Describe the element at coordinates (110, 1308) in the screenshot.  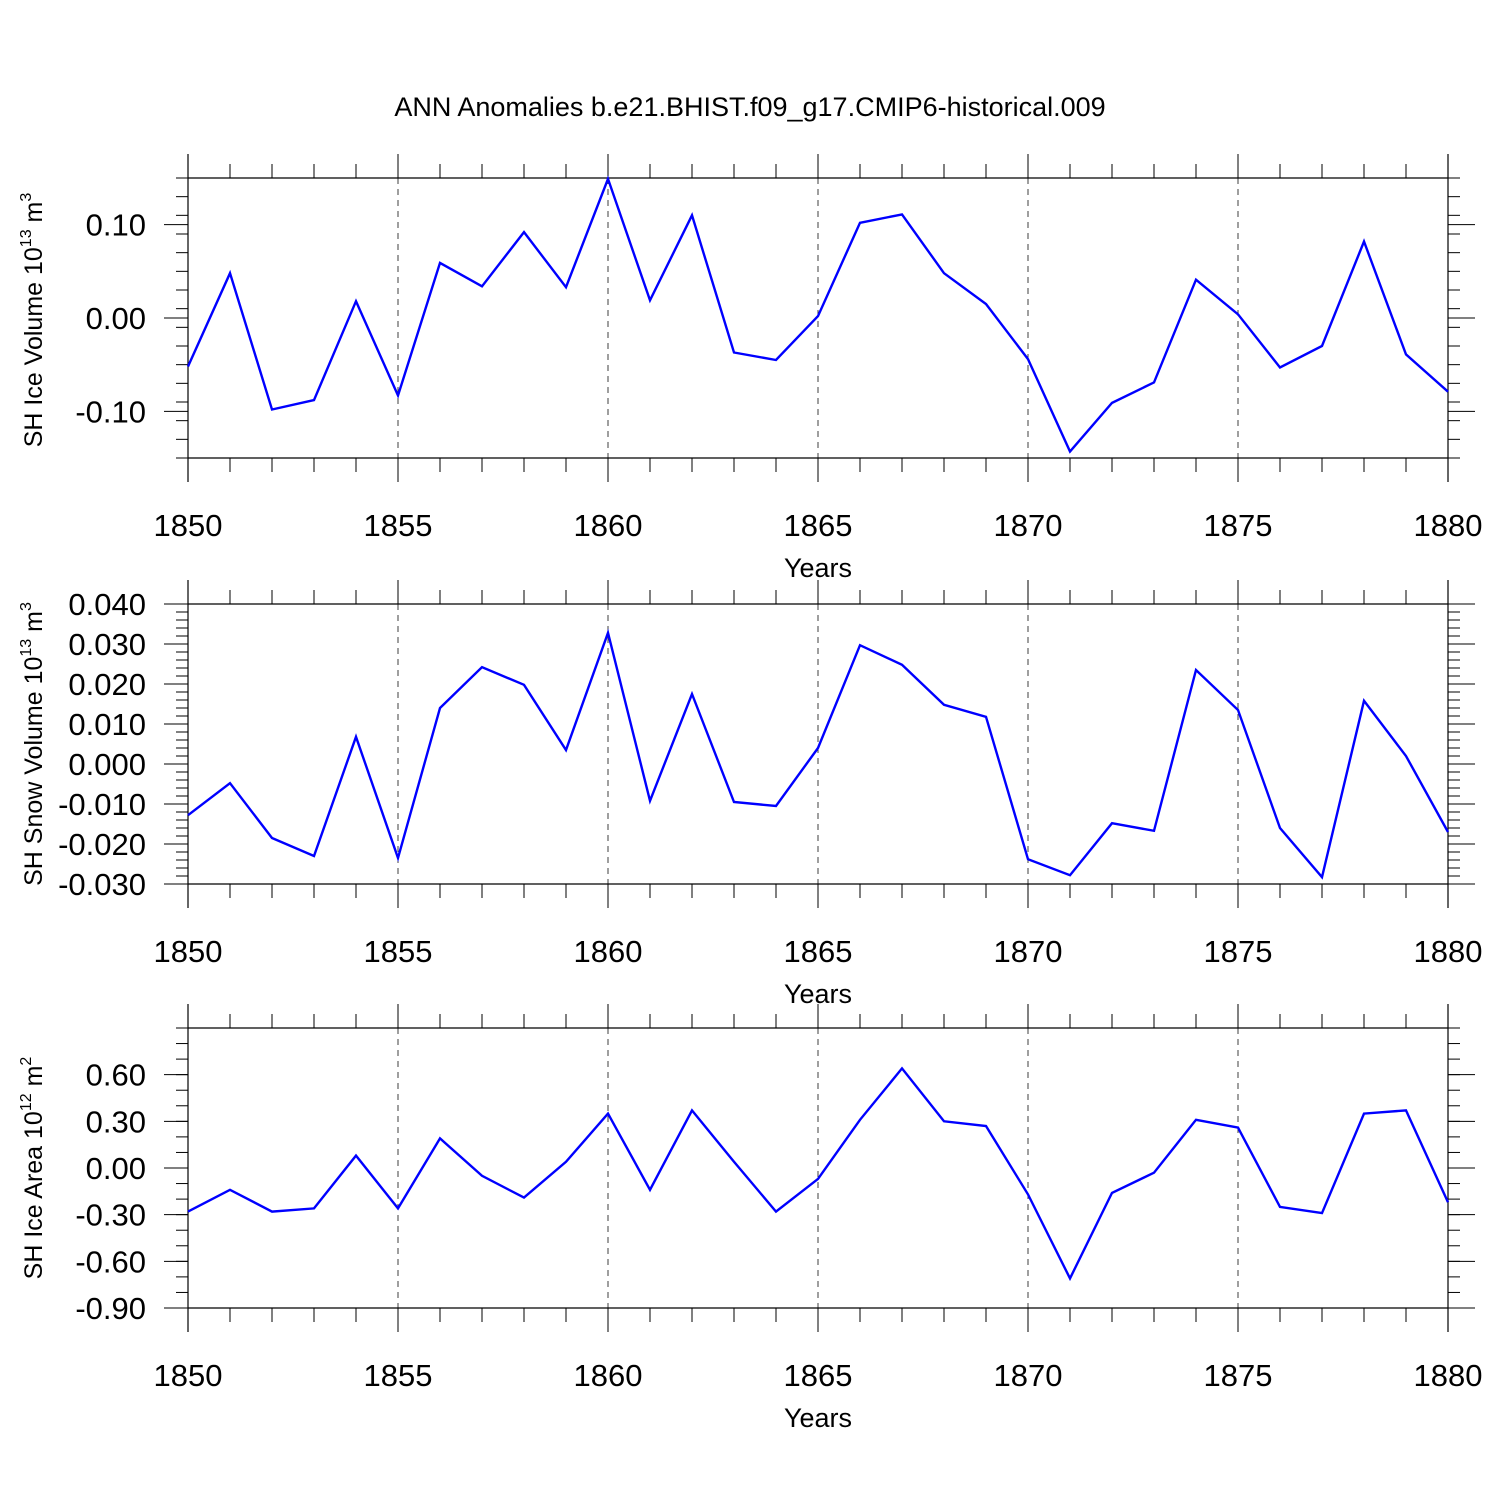
I see `y-tick-label: -0.90` at that location.